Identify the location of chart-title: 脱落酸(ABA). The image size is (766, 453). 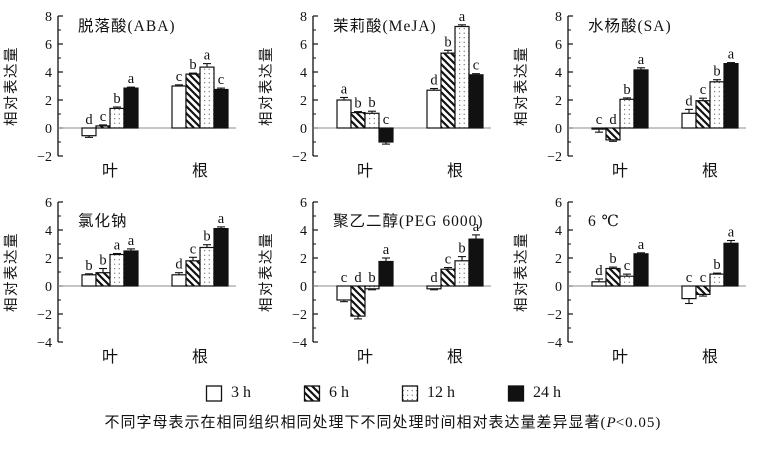
(127, 26).